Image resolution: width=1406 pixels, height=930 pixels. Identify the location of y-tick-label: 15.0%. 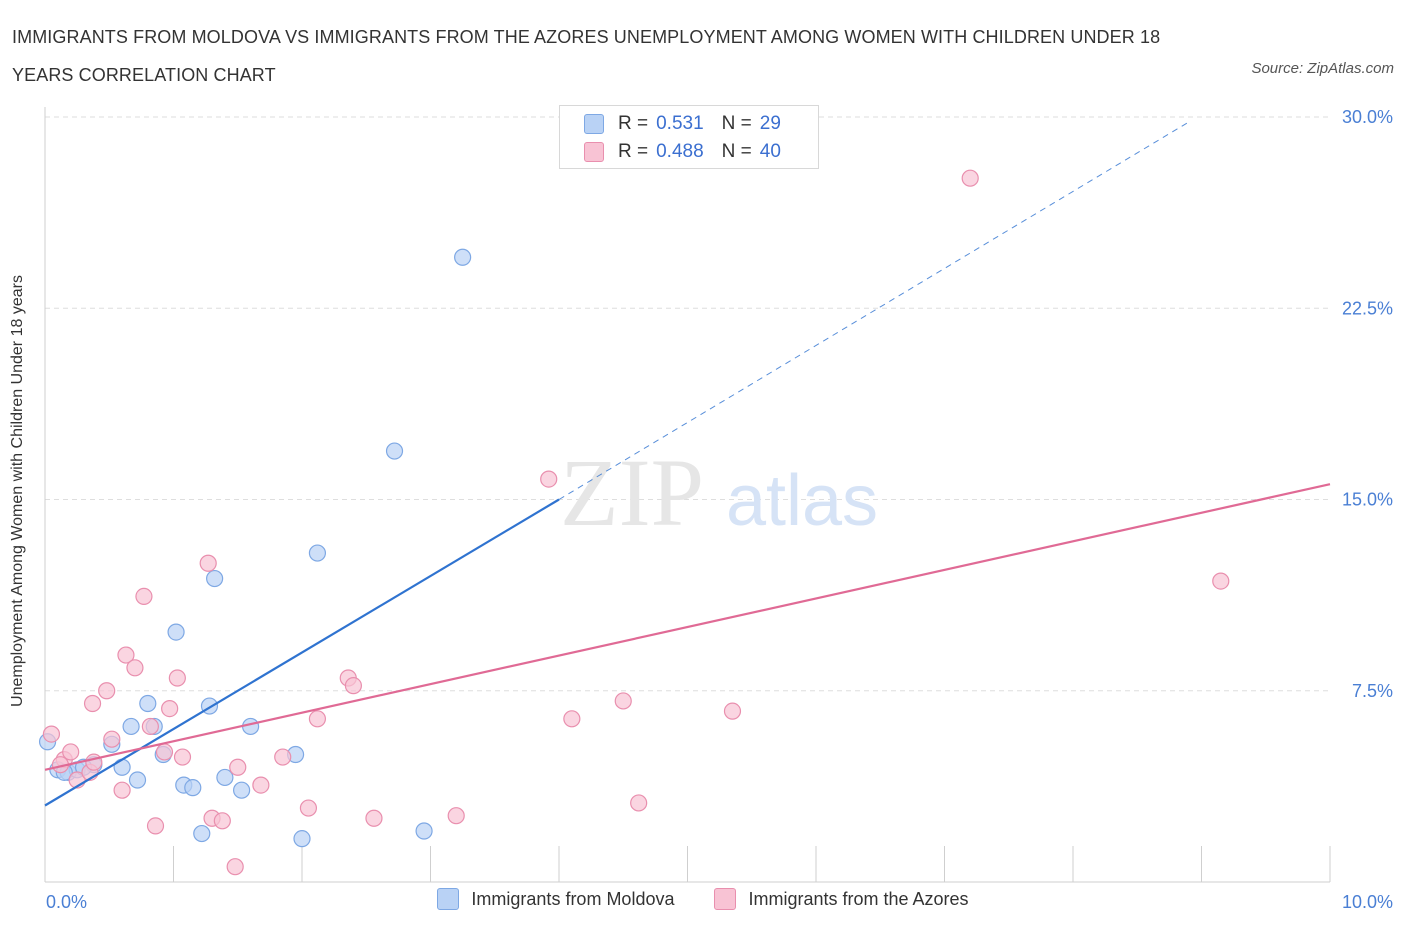
(1367, 500).